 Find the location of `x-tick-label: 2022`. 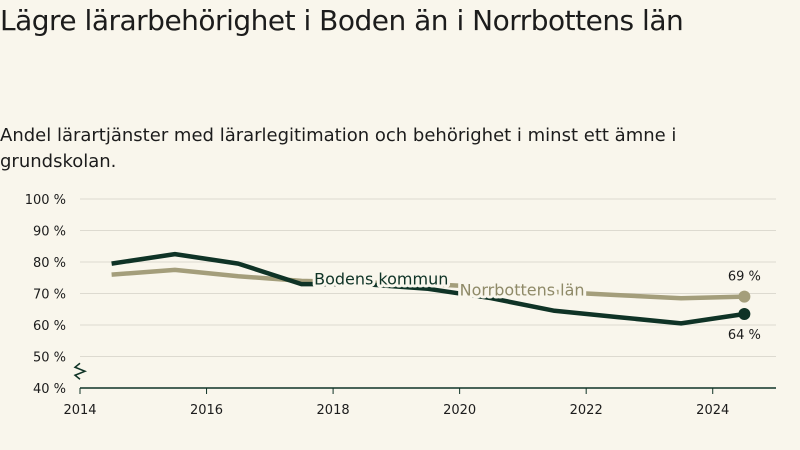

x-tick-label: 2022 is located at coordinates (586, 410).